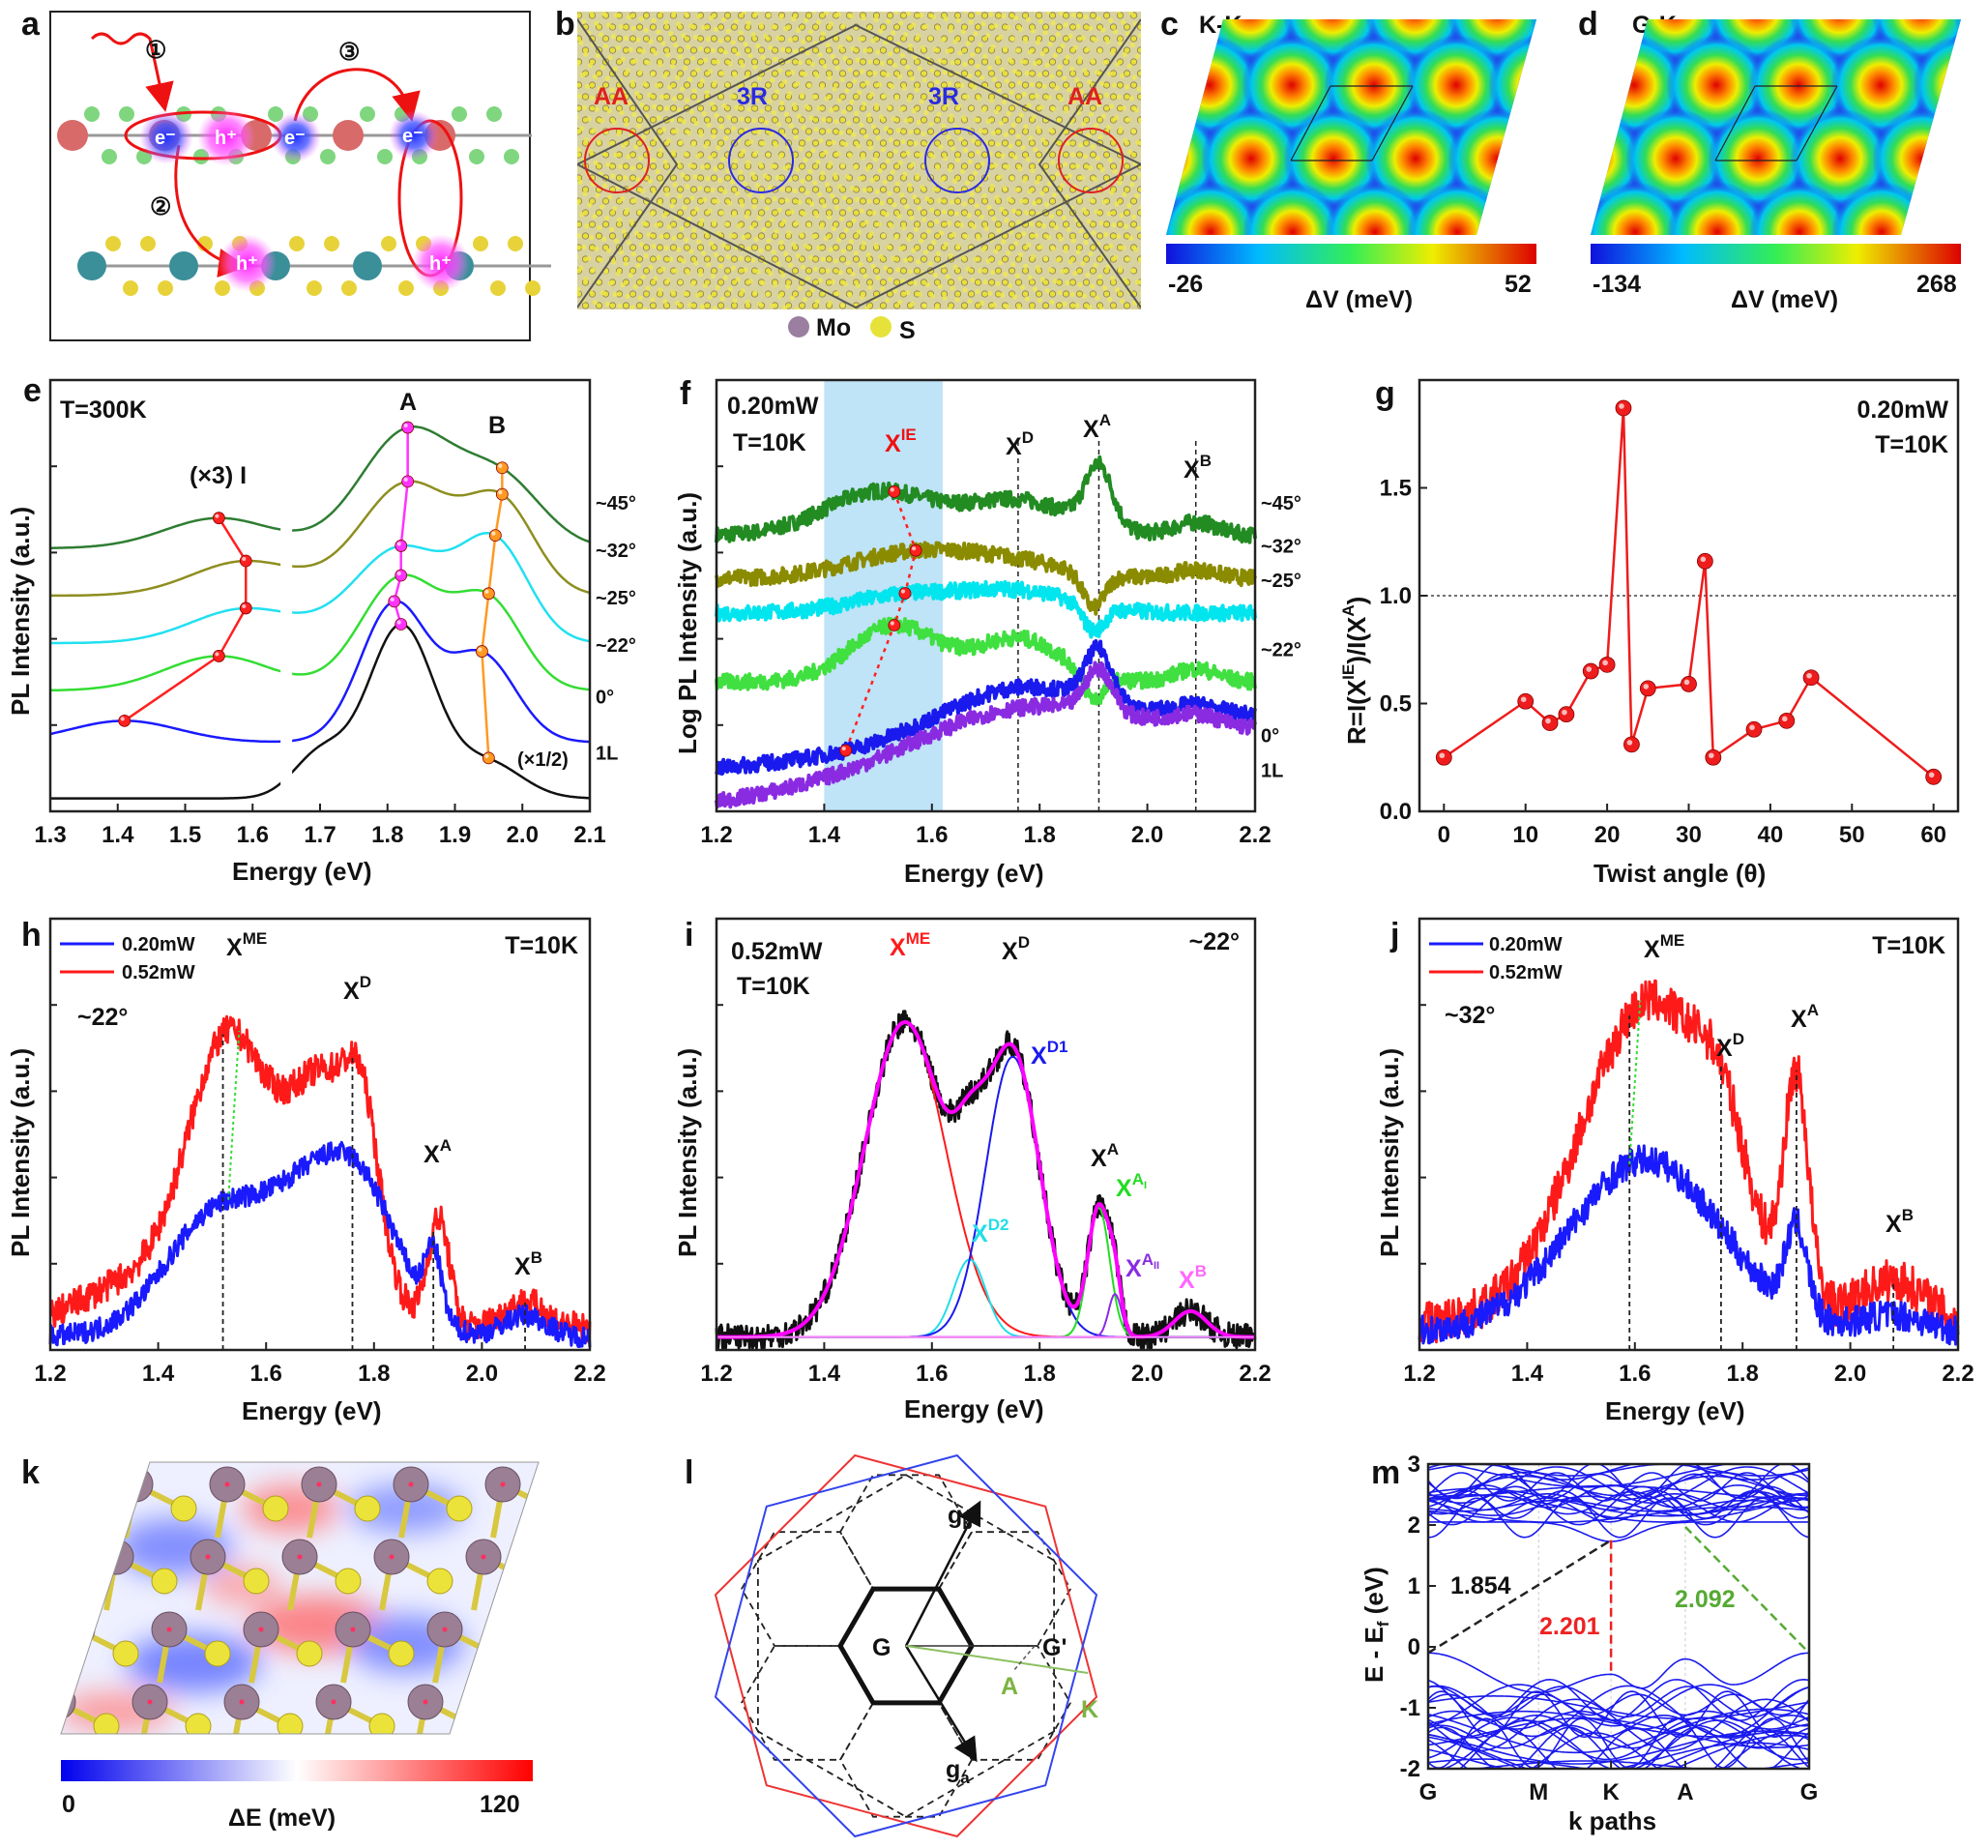 The image size is (1988, 1848). What do you see at coordinates (1185, 285) in the screenshot?
I see `colorbar-min: -26` at bounding box center [1185, 285].